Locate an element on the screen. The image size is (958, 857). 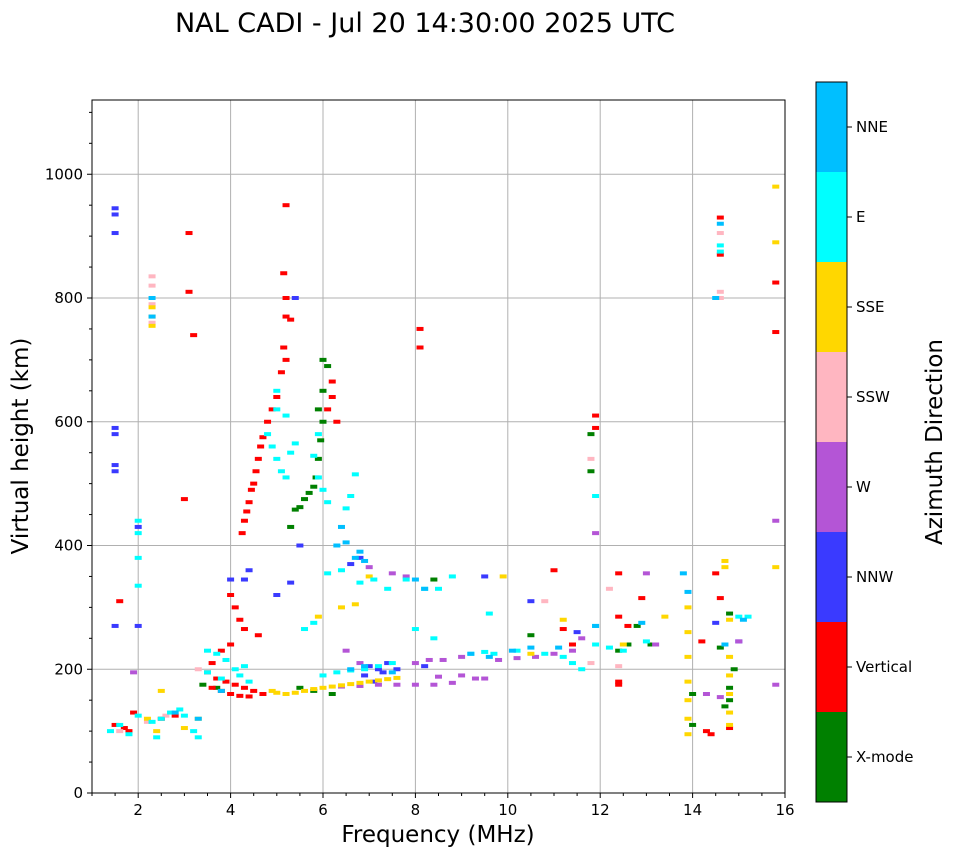
colorbar-tick-label: SSW is located at coordinates (873, 397).